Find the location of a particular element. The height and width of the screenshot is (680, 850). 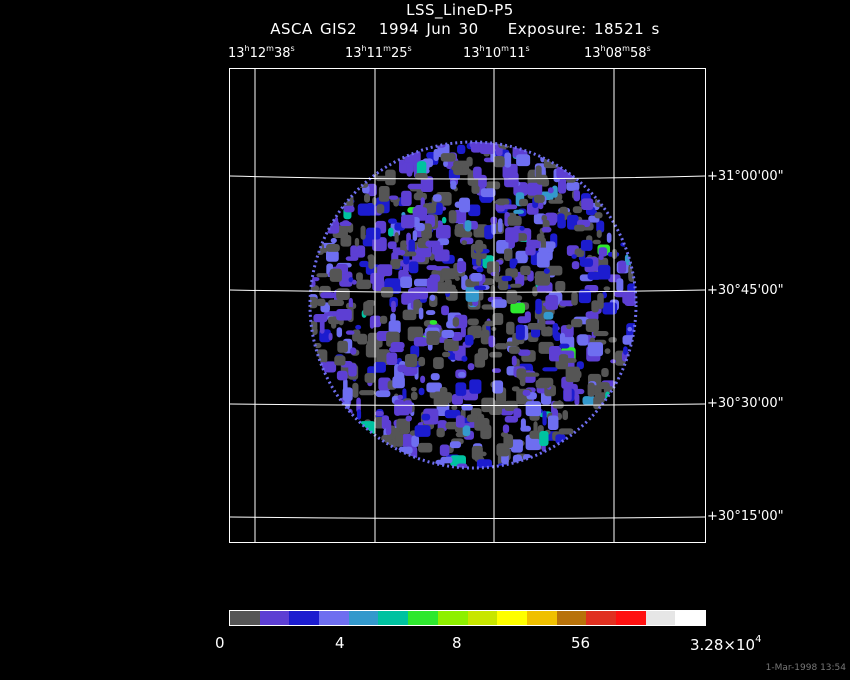

image-subtitle: ASCA GIS2 1994 Jun 30 Exposure: 18521 s is located at coordinates (465, 29).